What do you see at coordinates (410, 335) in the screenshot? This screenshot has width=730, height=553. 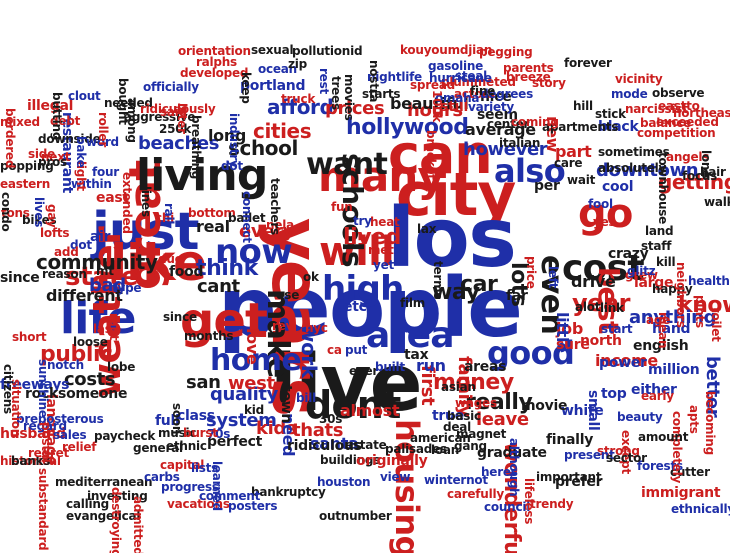 I see `cloud-word: area` at bounding box center [410, 335].